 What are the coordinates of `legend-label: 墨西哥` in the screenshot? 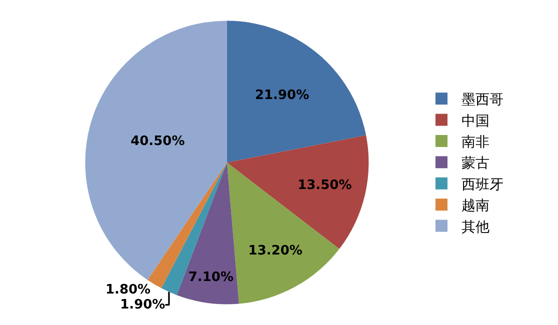 It's located at (482, 100).